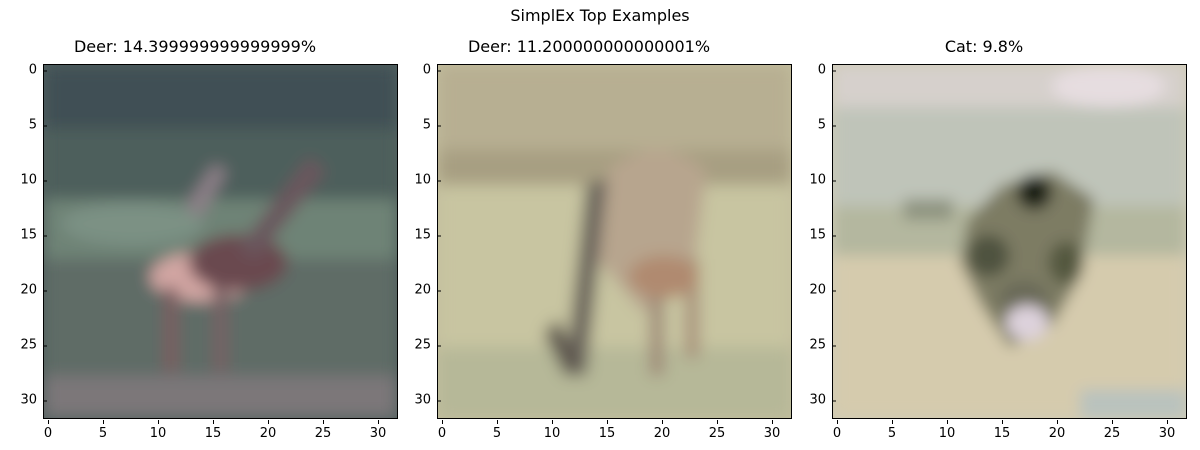 The width and height of the screenshot is (1200, 450). Describe the element at coordinates (195, 46) in the screenshot. I see `panel-title: Deer: 14.399999999999999%` at that location.